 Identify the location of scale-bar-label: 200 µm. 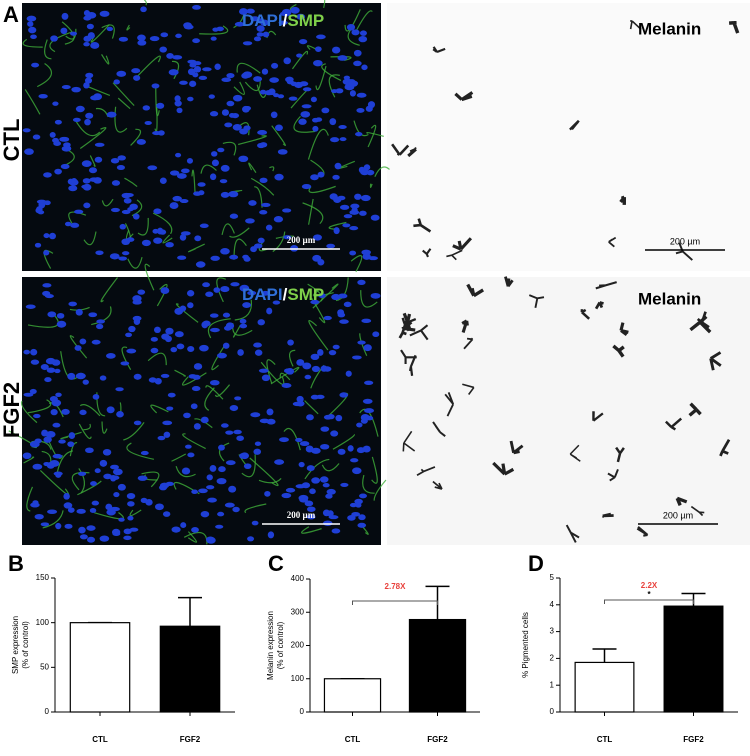
(301, 240).